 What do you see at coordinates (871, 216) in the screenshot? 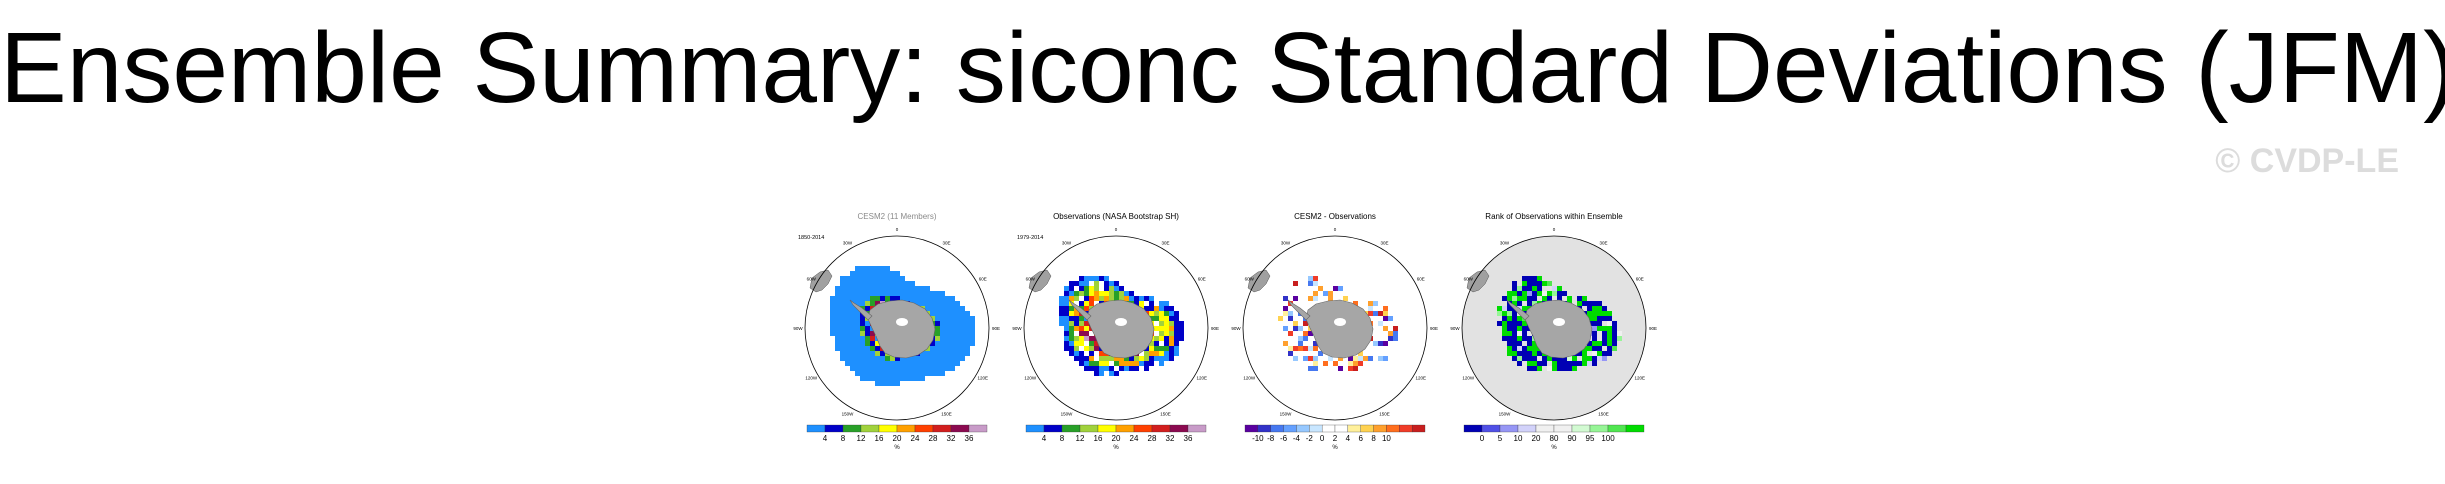
I see `panel-title-main: CESM2` at bounding box center [871, 216].